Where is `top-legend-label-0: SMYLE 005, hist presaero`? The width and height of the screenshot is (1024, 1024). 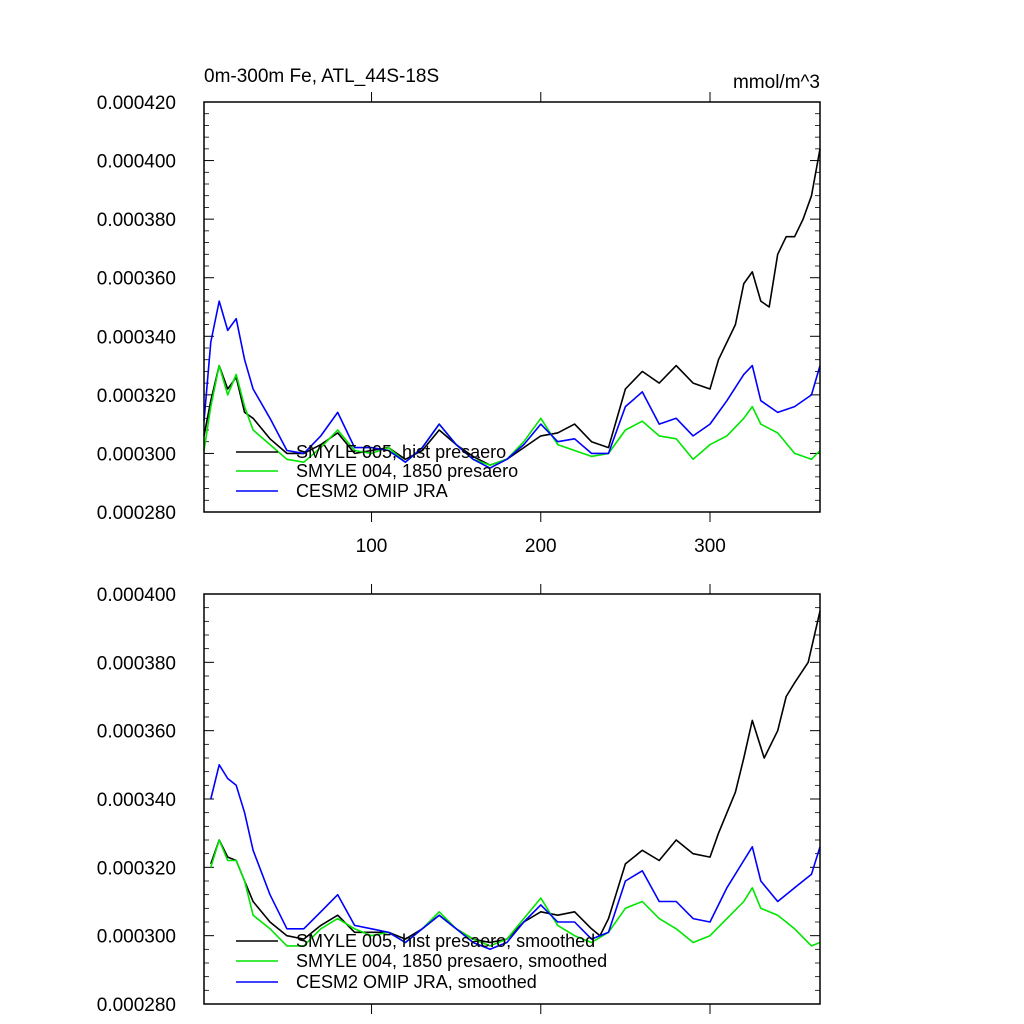 top-legend-label-0: SMYLE 005, hist presaero is located at coordinates (401, 452).